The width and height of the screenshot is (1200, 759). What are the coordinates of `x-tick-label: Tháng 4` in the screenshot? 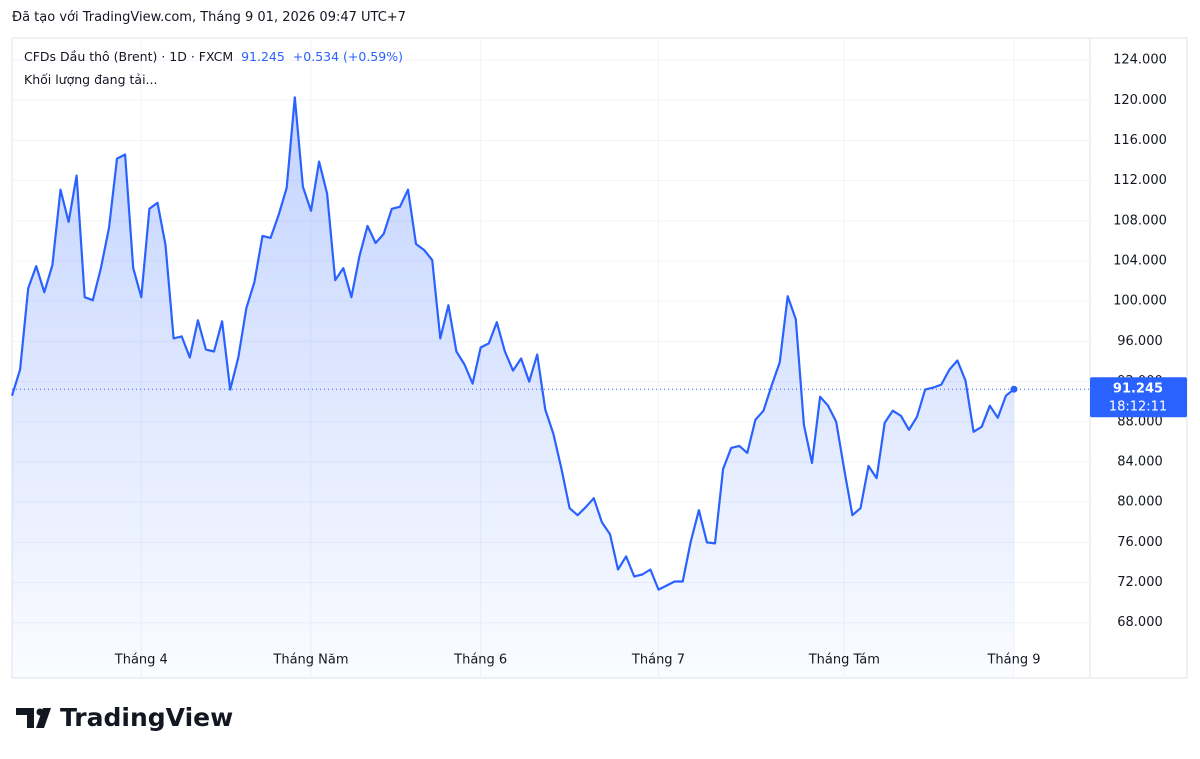 It's located at (141, 660).